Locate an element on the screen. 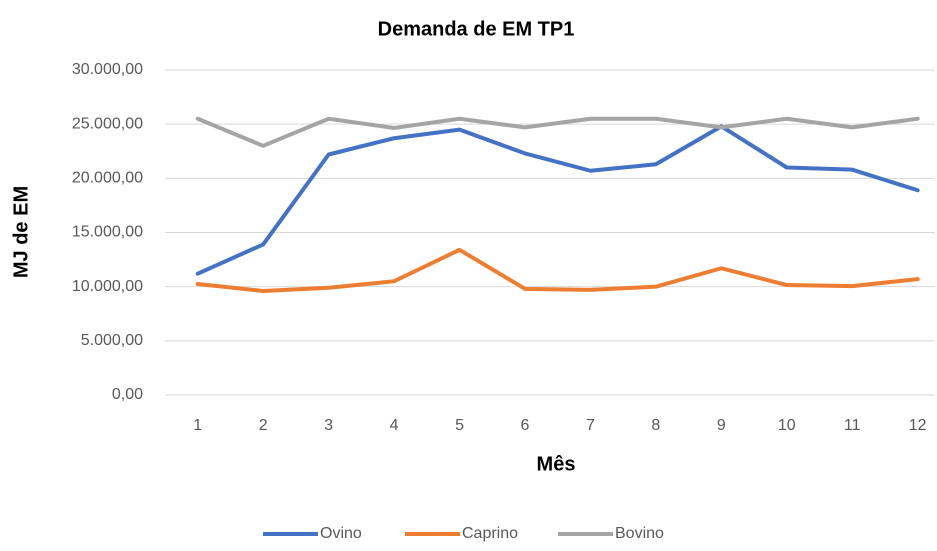  x-tick-label: 5 is located at coordinates (459, 425).